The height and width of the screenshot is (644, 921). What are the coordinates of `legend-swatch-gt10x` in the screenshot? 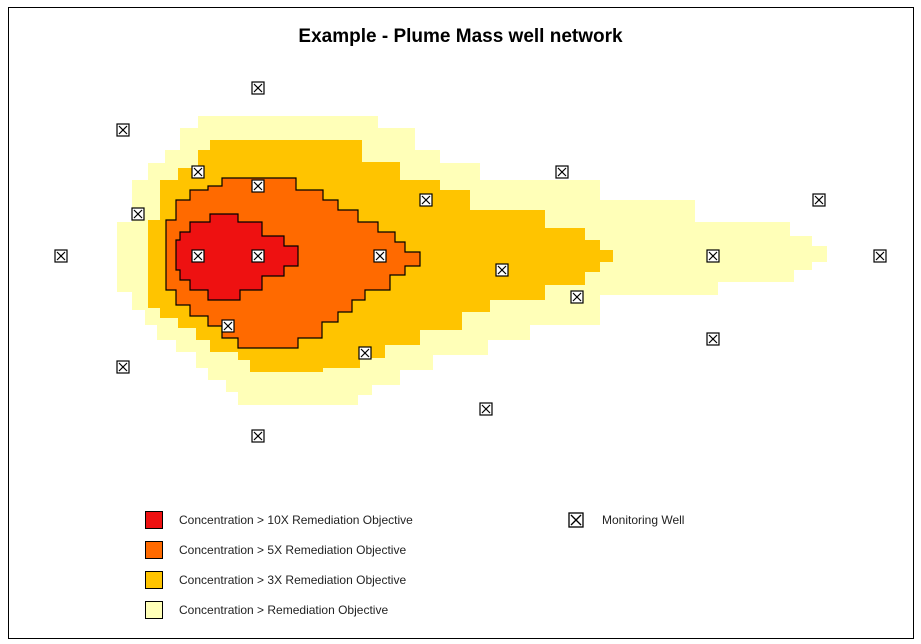 It's located at (154, 520).